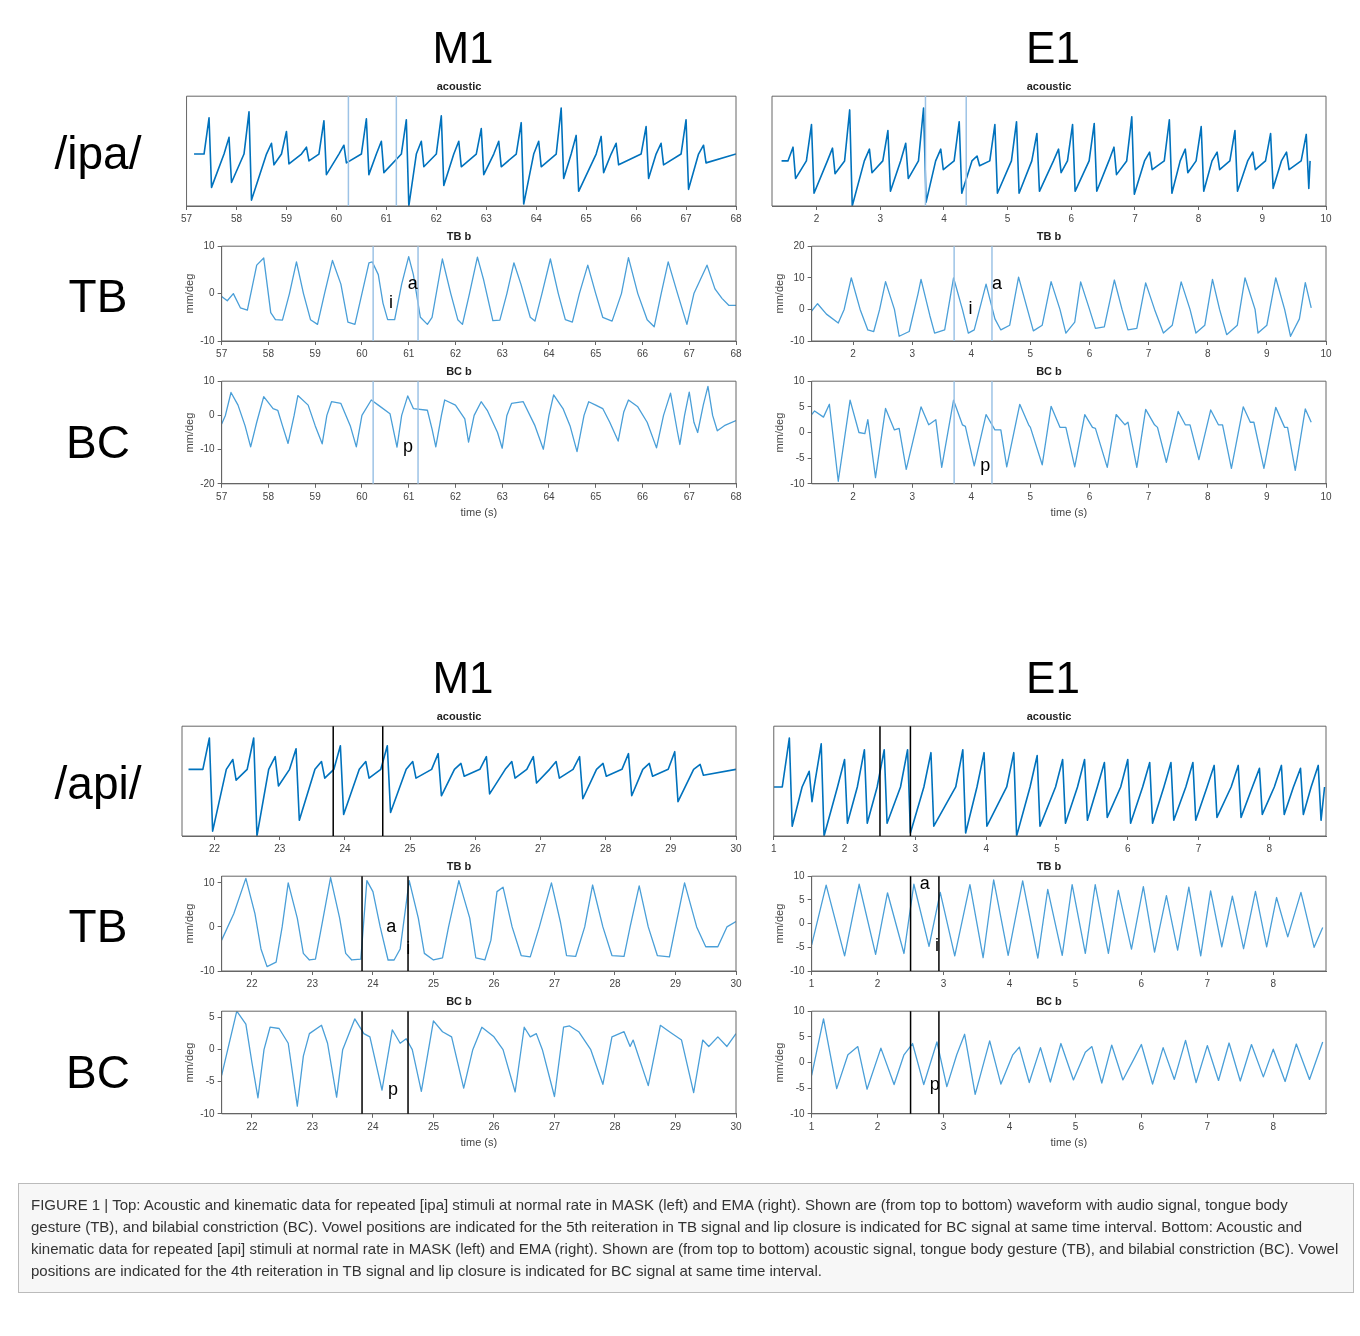  What do you see at coordinates (212, 1017) in the screenshot?
I see `y-tick-label: 5` at bounding box center [212, 1017].